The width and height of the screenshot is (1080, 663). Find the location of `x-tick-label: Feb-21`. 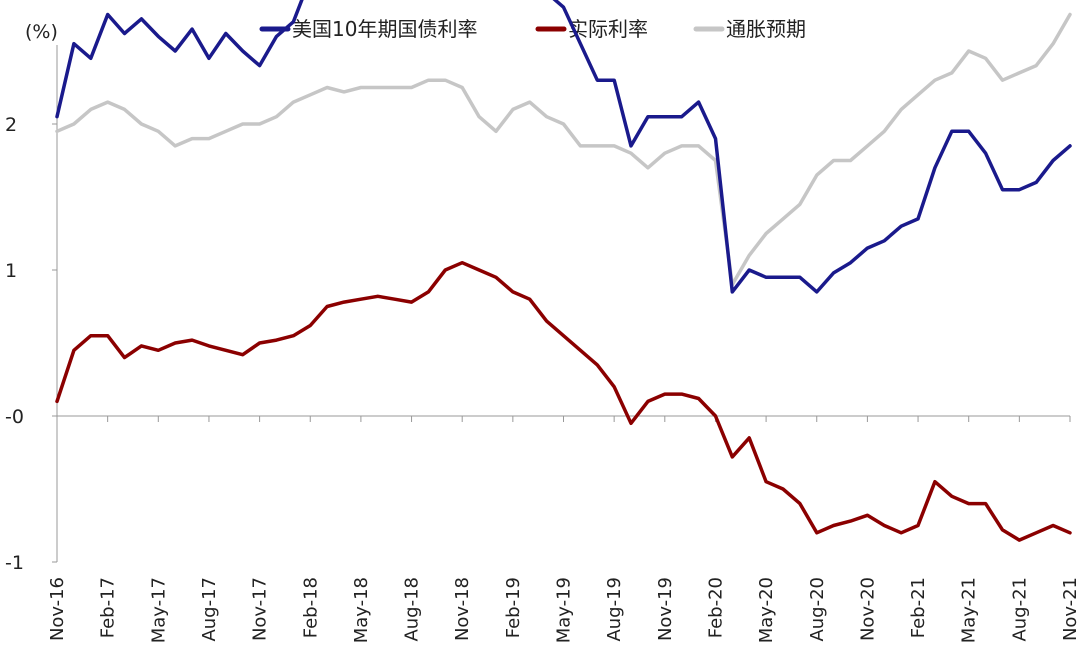

x-tick-label: Feb-21 is located at coordinates (918, 607).